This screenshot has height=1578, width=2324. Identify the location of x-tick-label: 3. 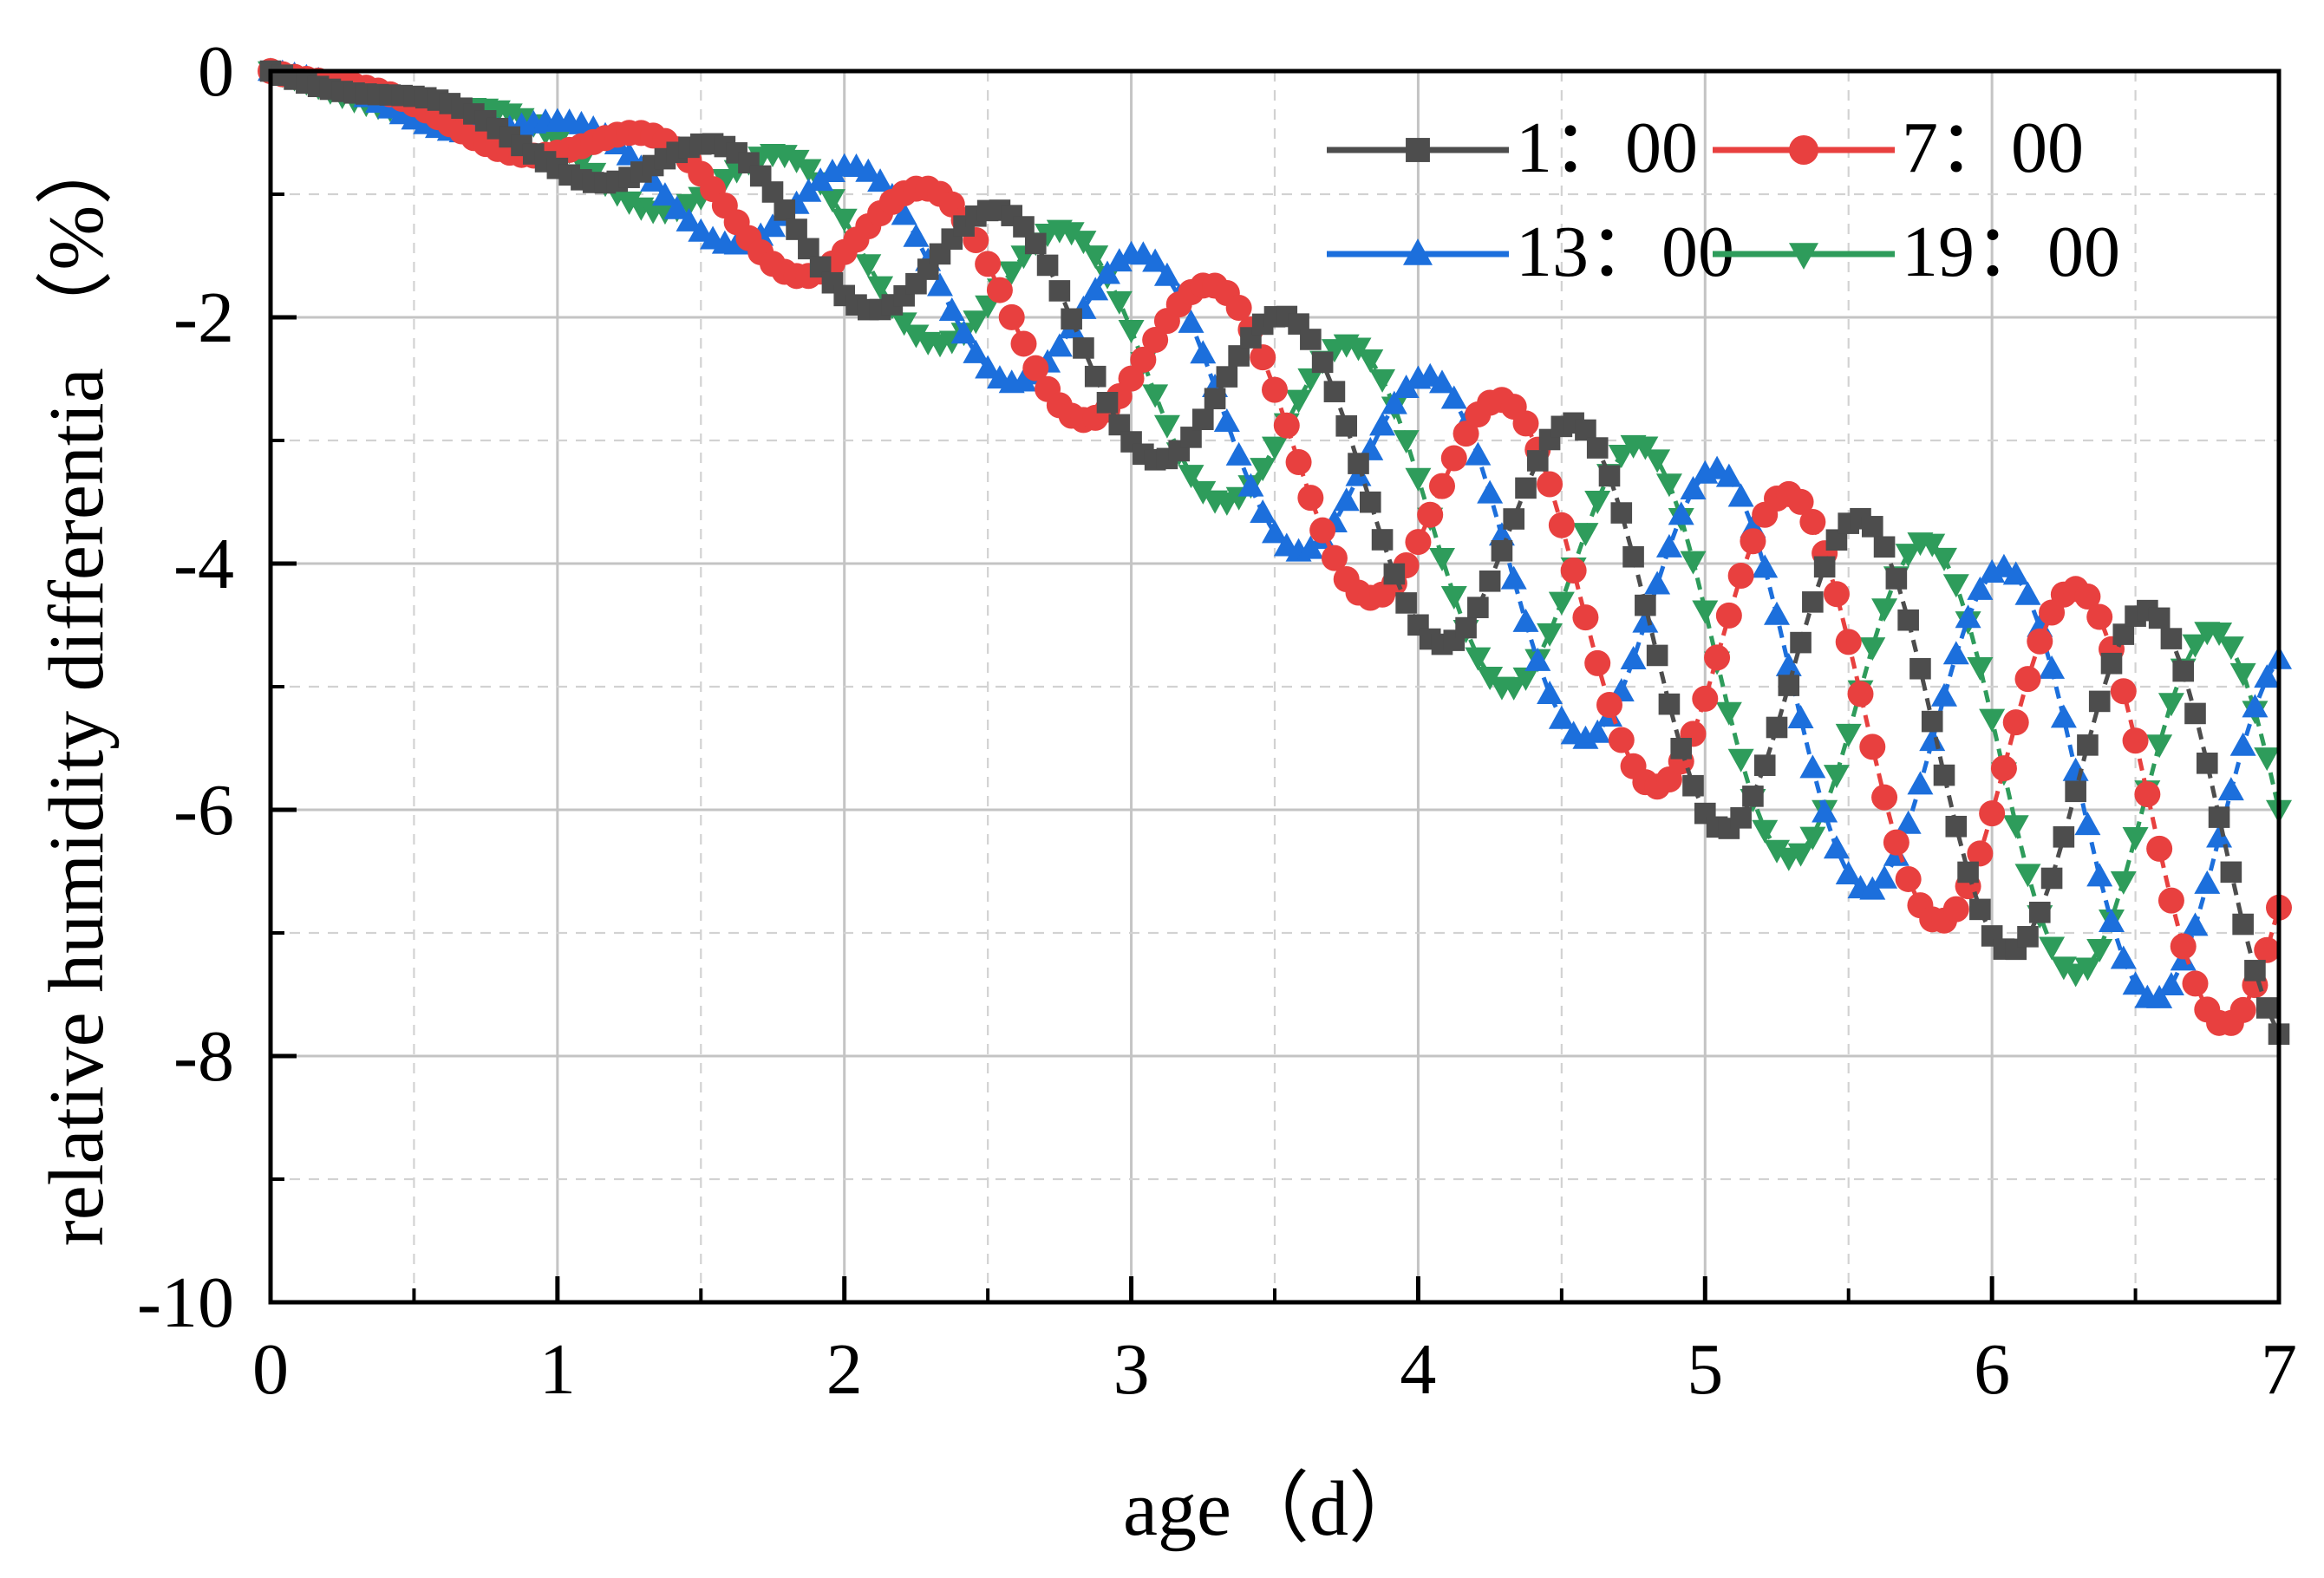
(1131, 1370).